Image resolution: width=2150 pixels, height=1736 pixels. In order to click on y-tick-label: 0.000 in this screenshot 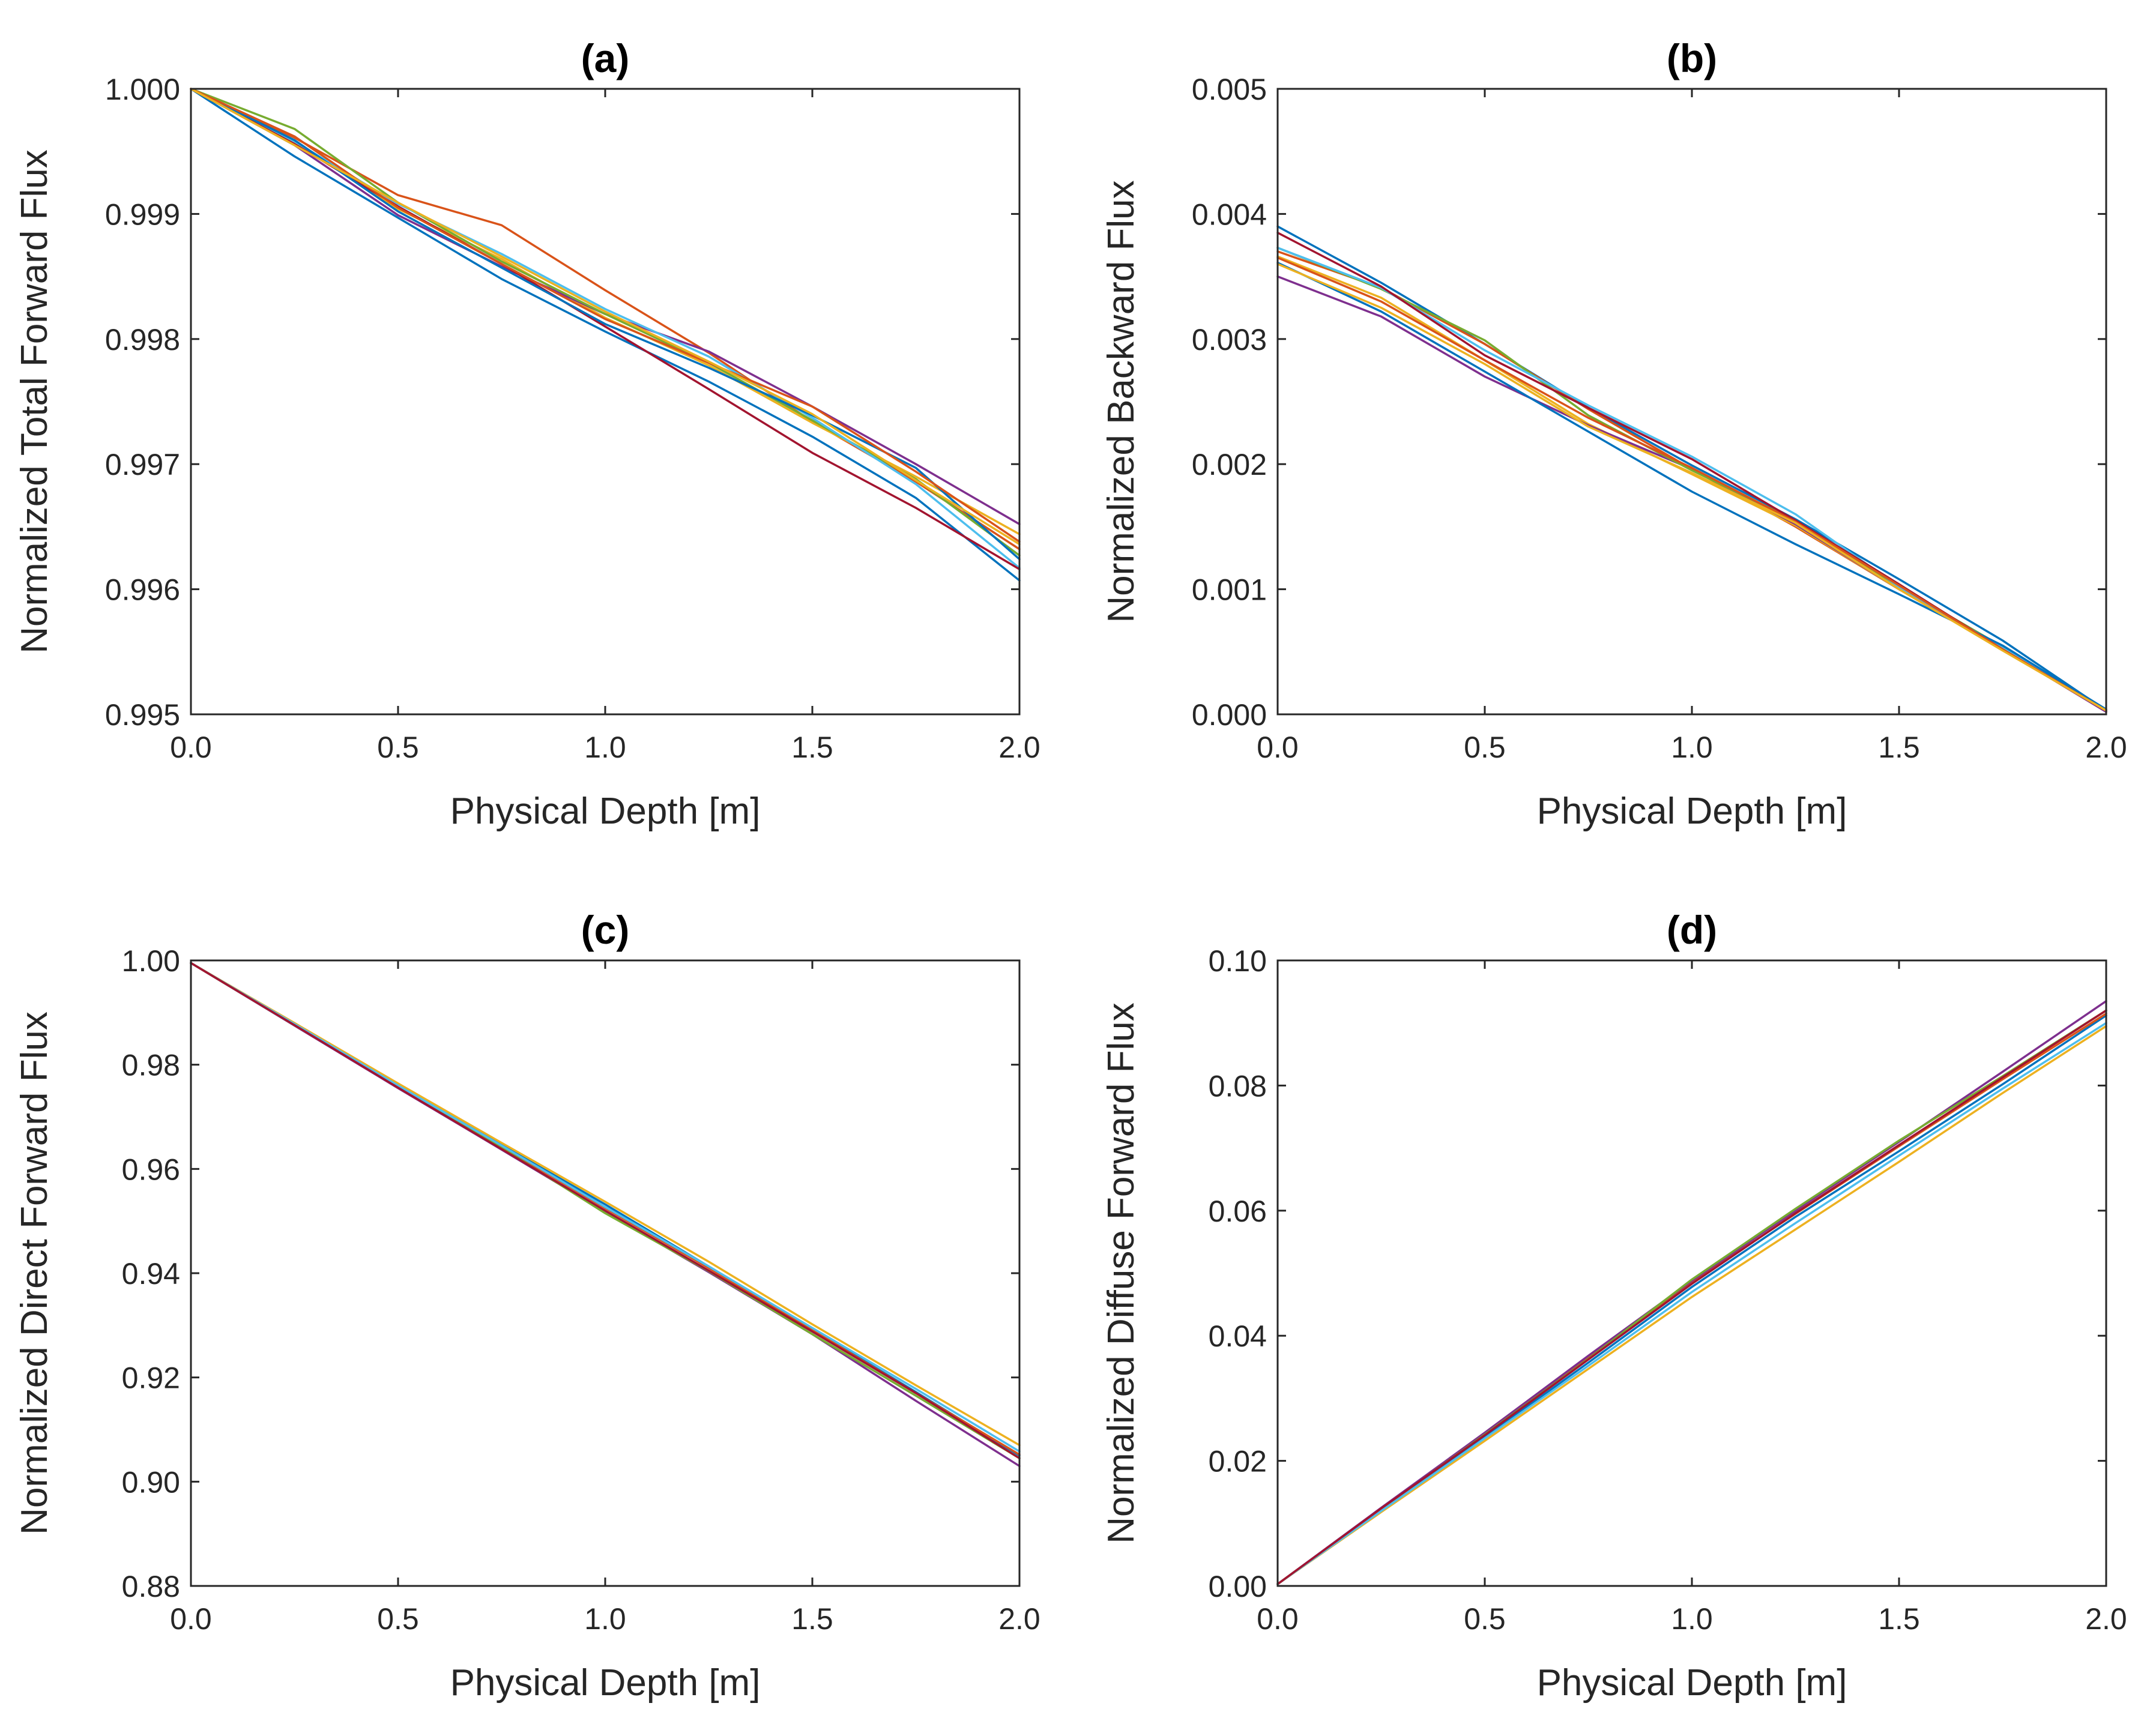, I will do `click(1229, 715)`.